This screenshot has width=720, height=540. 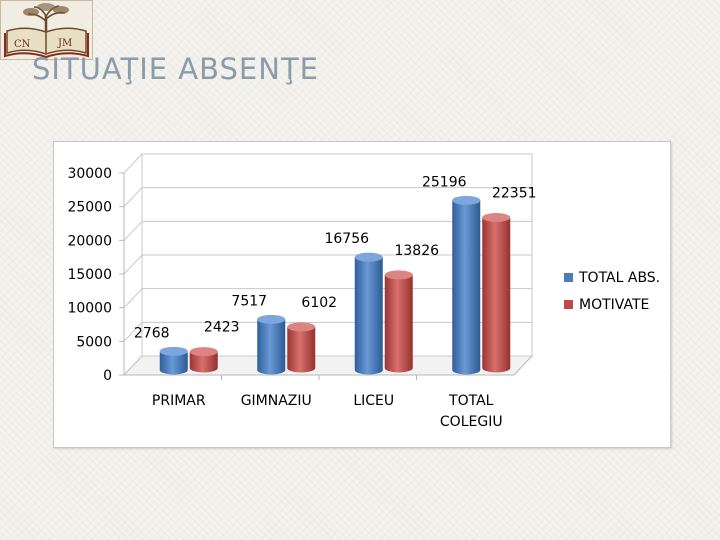 What do you see at coordinates (175, 69) in the screenshot?
I see `slide-title: SITUAŢIE ABSENŢE` at bounding box center [175, 69].